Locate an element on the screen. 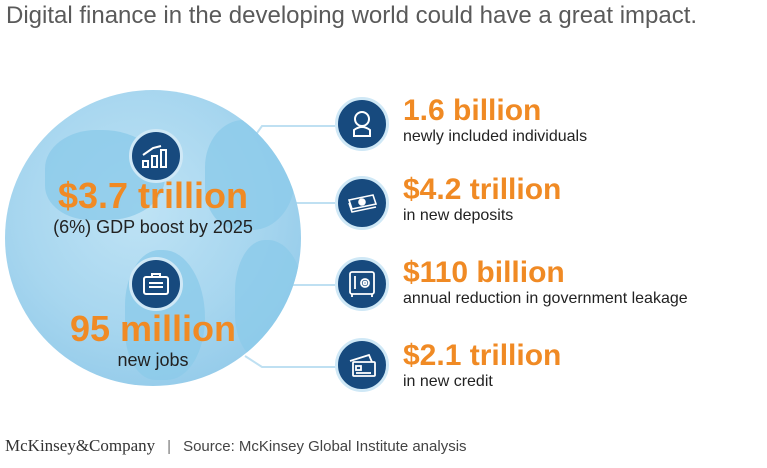 The height and width of the screenshot is (468, 767). credit-card-icon is located at coordinates (362, 365).